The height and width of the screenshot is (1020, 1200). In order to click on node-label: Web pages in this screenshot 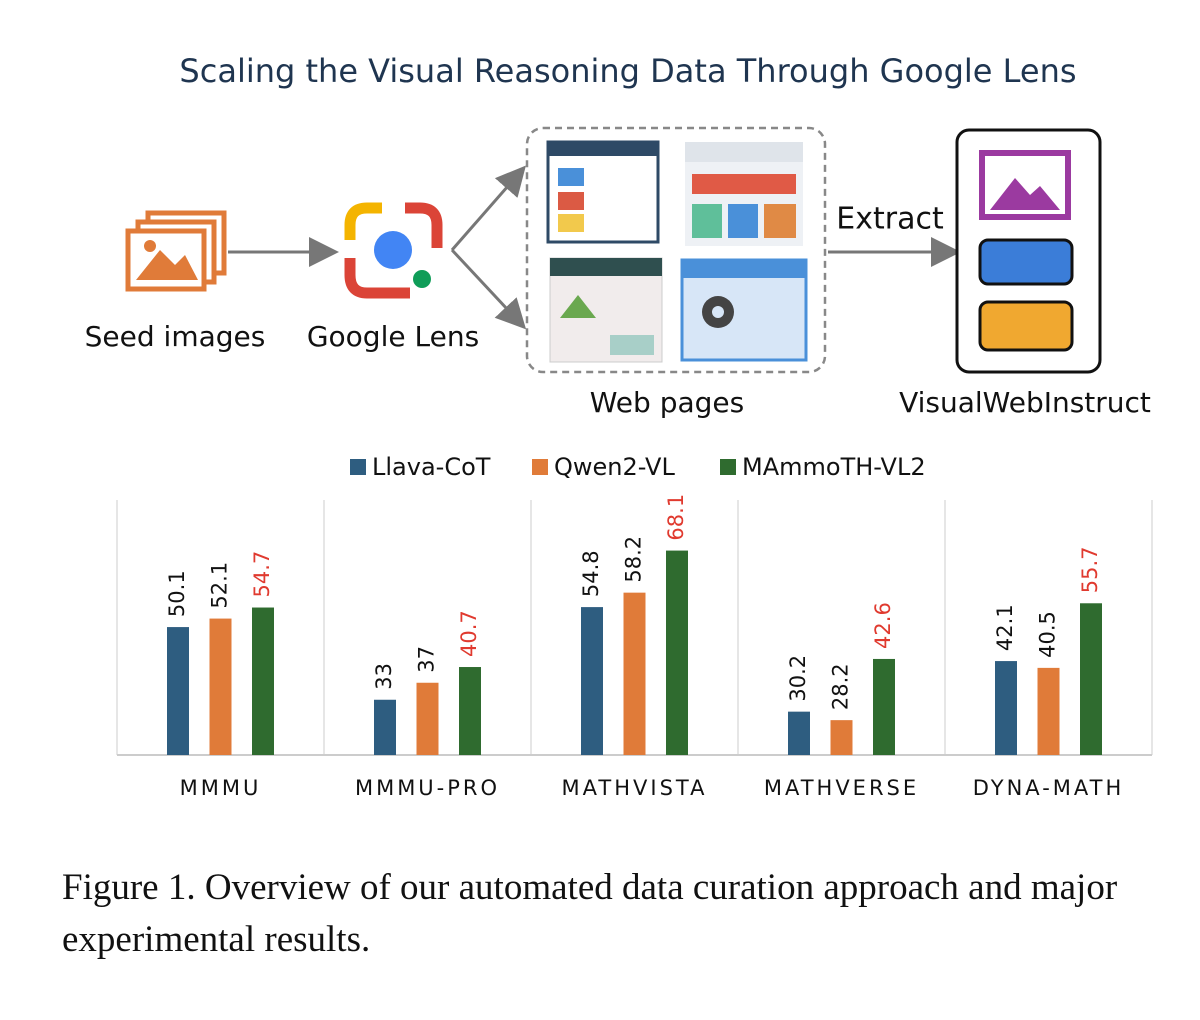, I will do `click(667, 402)`.